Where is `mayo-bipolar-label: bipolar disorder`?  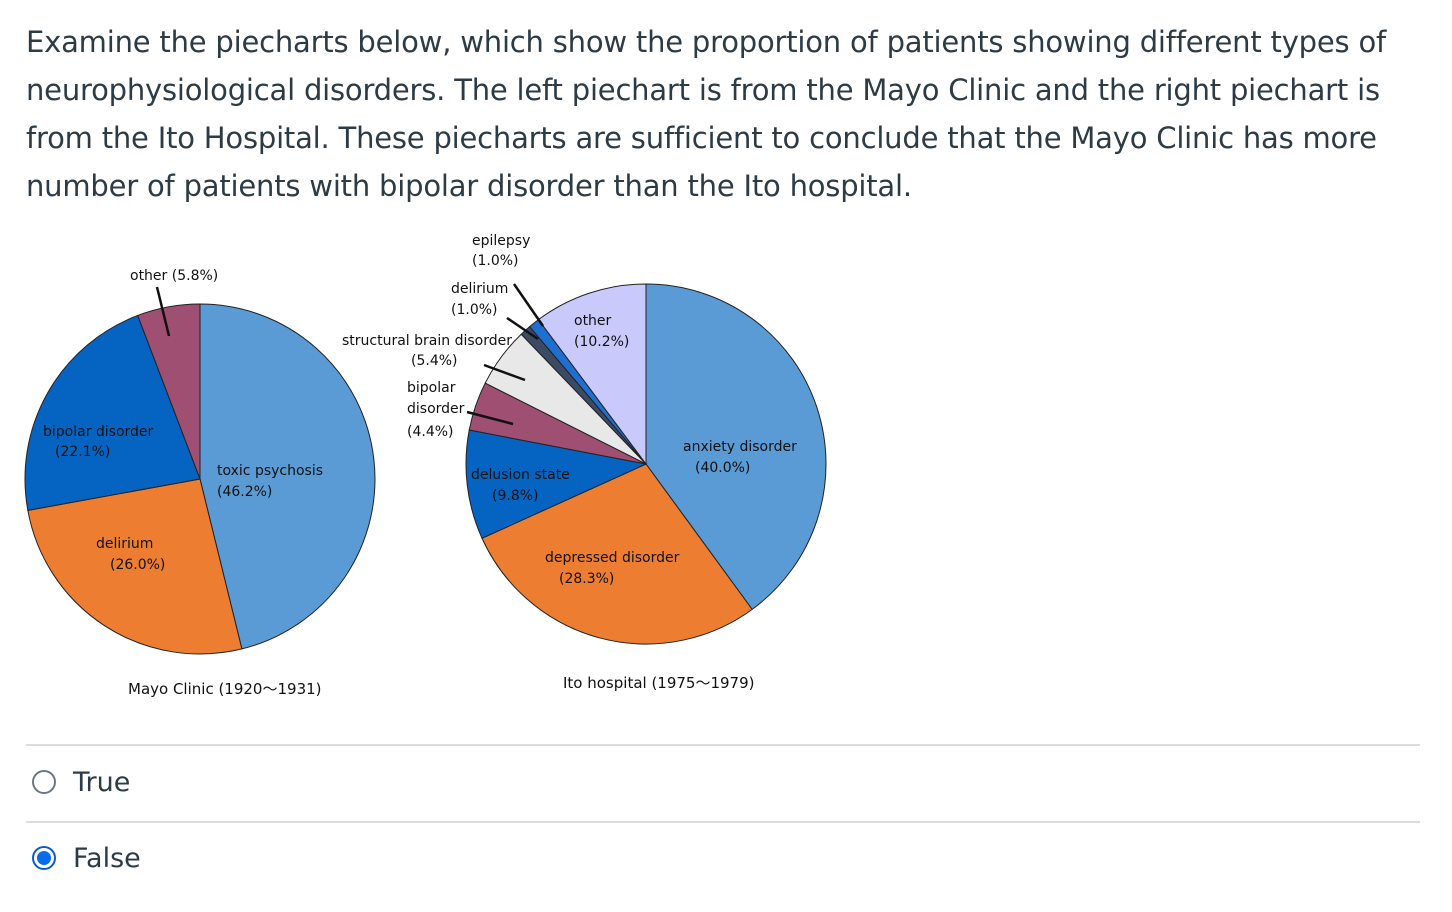
mayo-bipolar-label: bipolar disorder is located at coordinates (98, 432).